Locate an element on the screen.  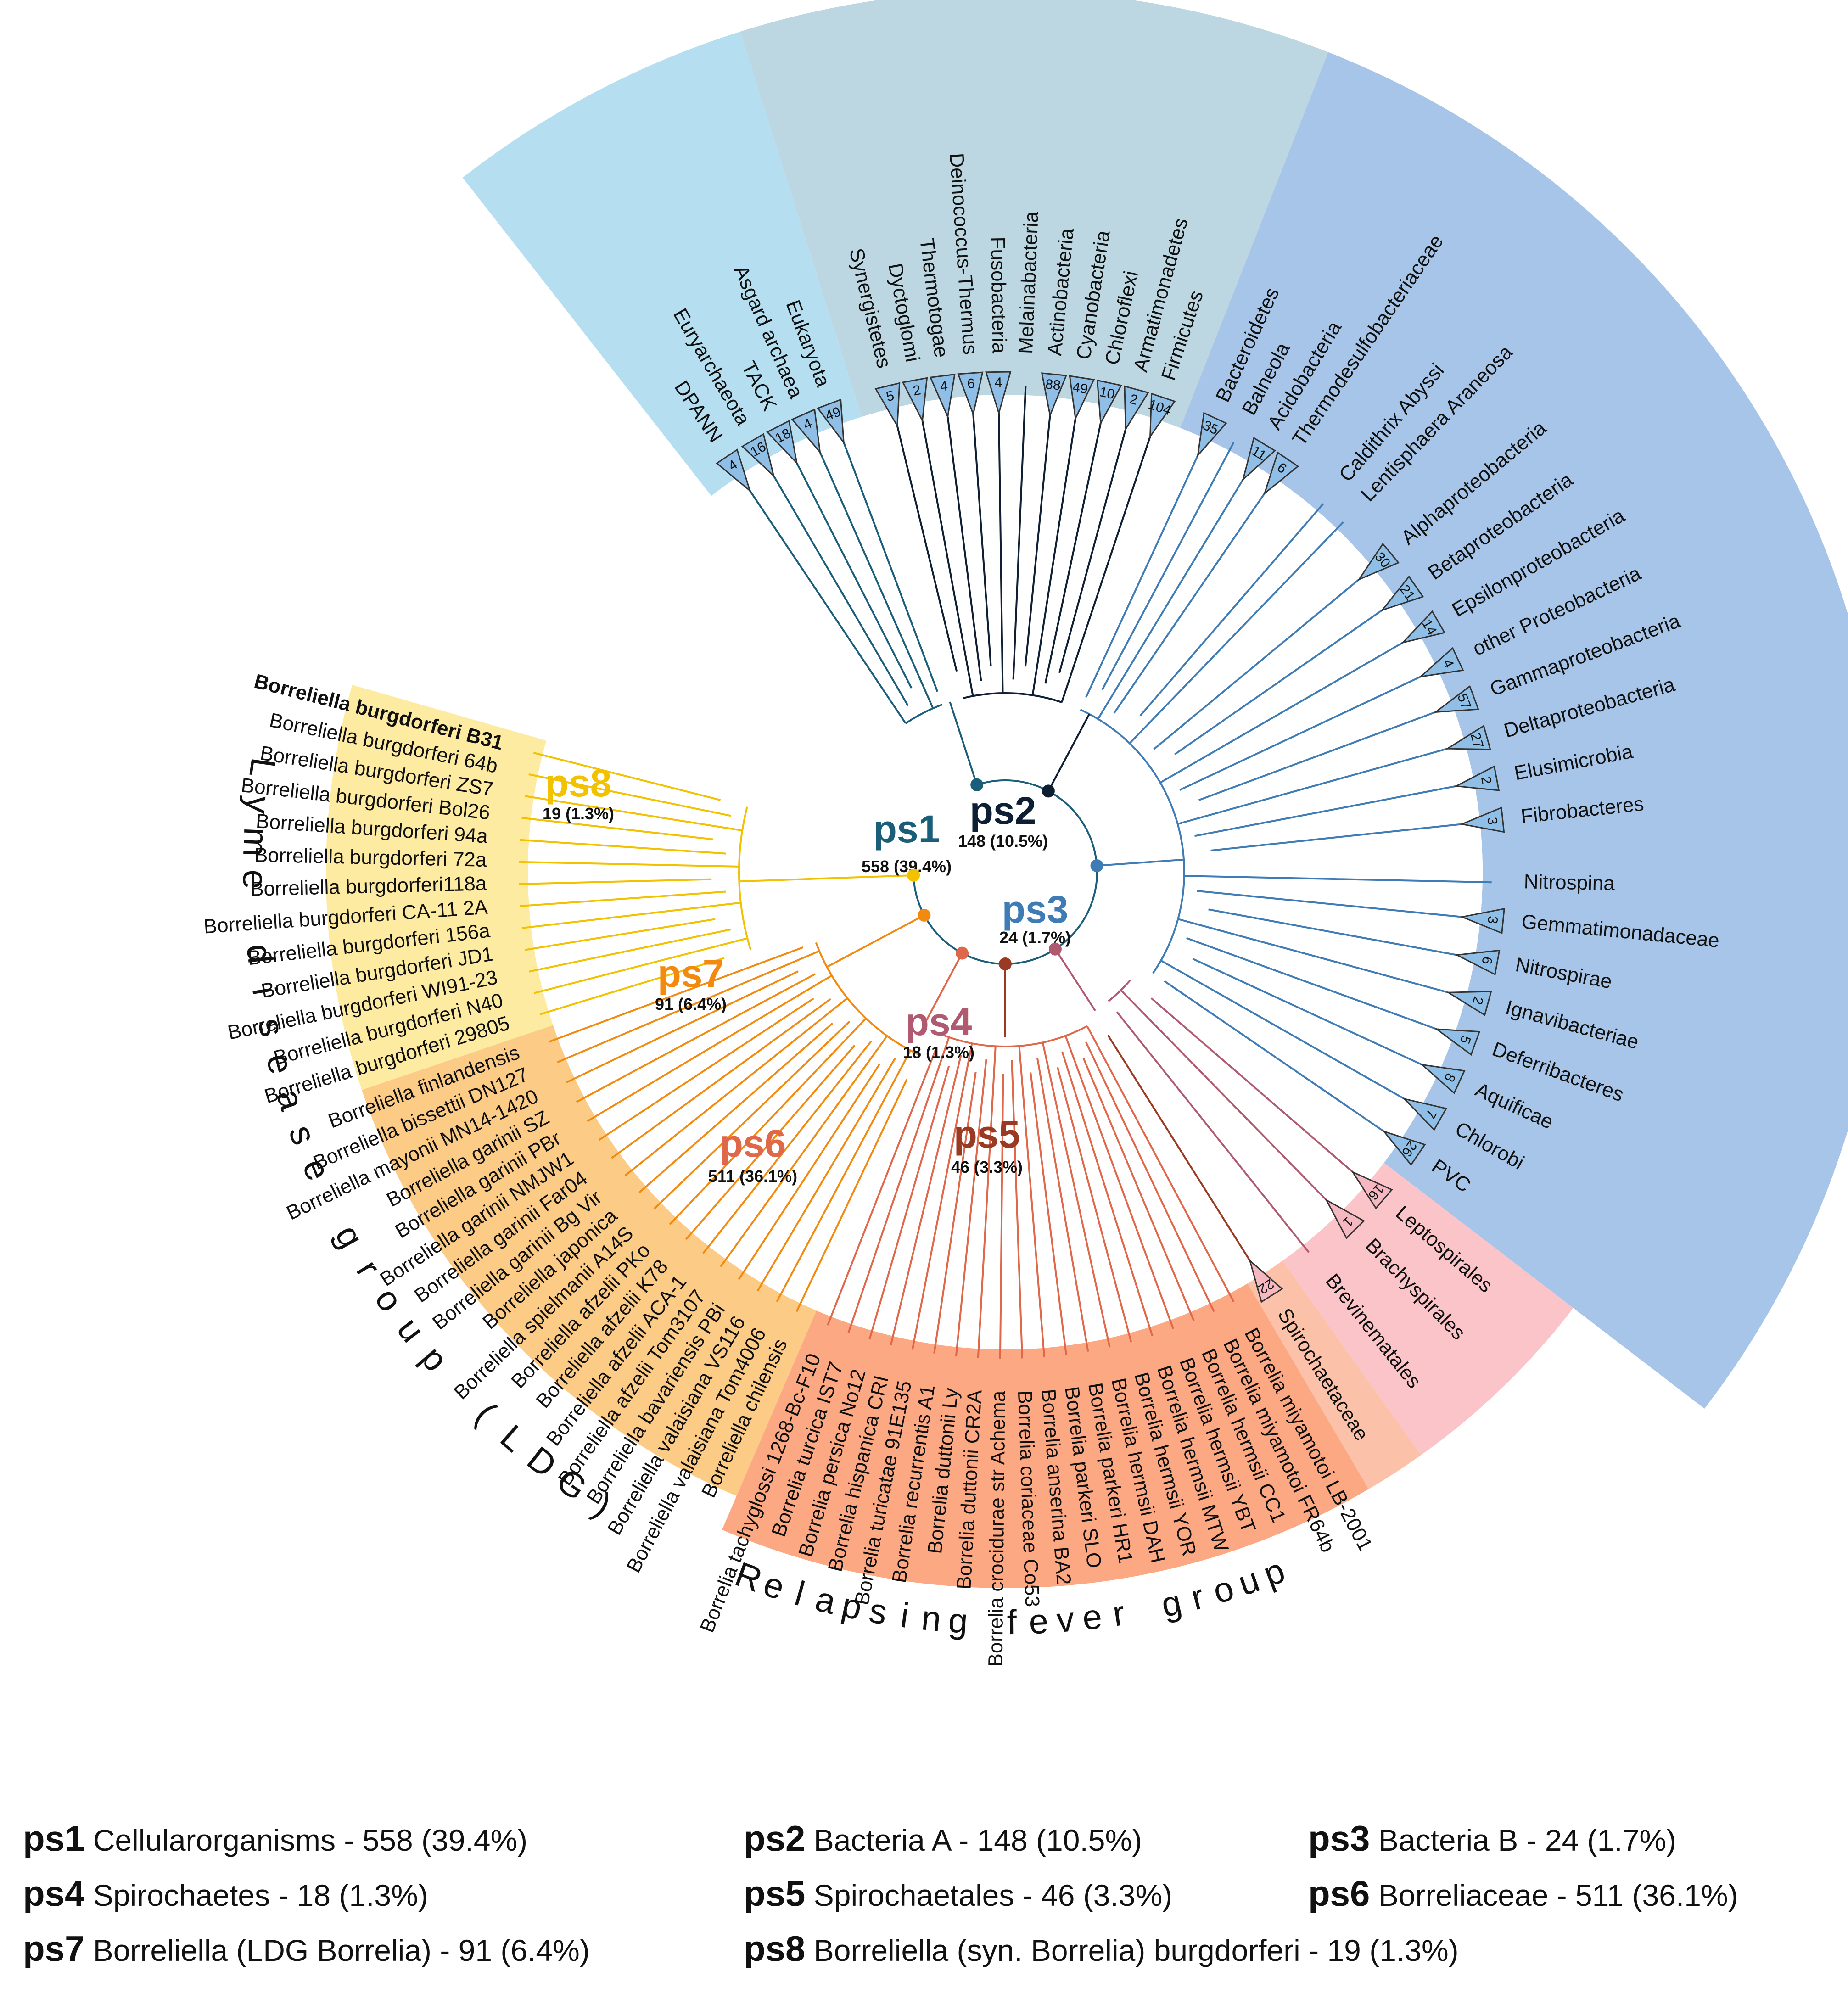
group-label-char-rf: e is located at coordinates (1092, 1617).